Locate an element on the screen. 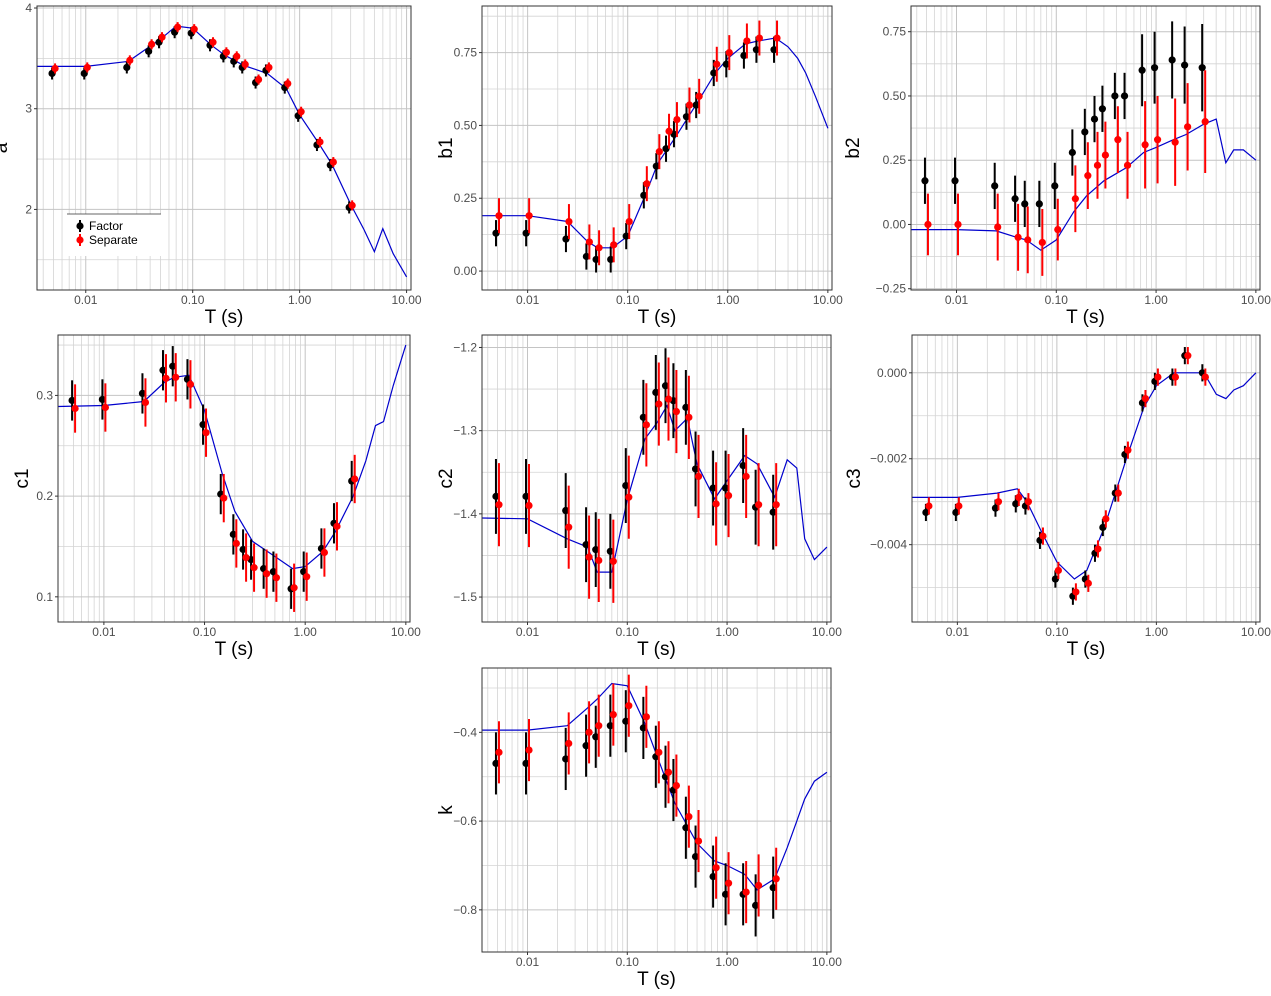 The height and width of the screenshot is (996, 1271). panel-c2: 0.01 0.10 1.00 10.00 −1.5 −1.4 −1.3 −1.2 T (s) c2 is located at coordinates (639, 497).